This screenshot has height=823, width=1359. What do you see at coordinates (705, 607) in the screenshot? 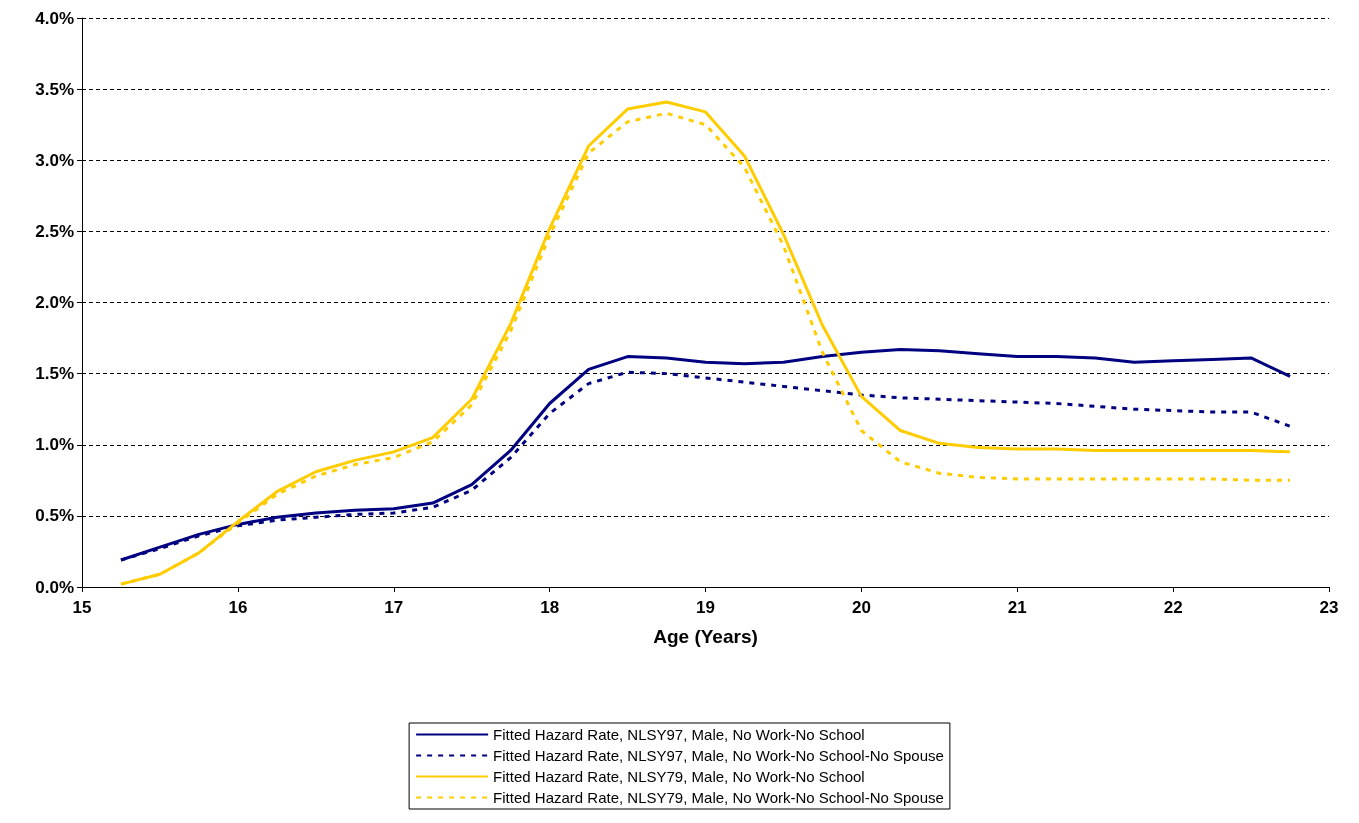
I see `x-tick-label: 19` at bounding box center [705, 607].